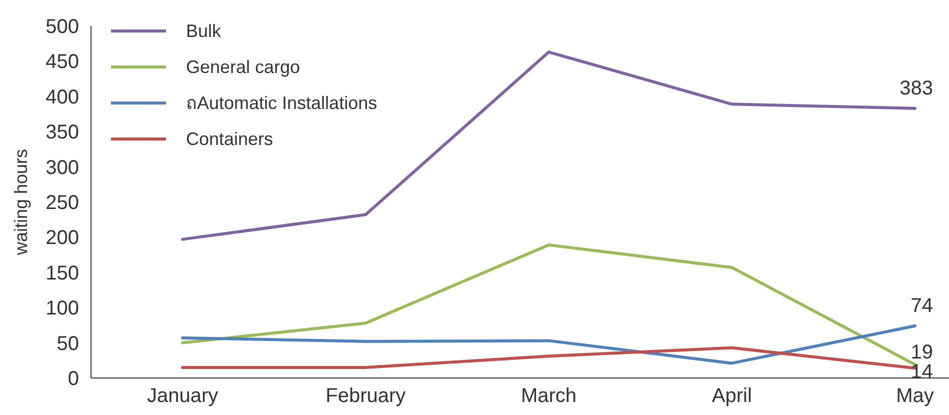 This screenshot has width=949, height=415. Describe the element at coordinates (62, 27) in the screenshot. I see `y-tick-label: 500` at that location.